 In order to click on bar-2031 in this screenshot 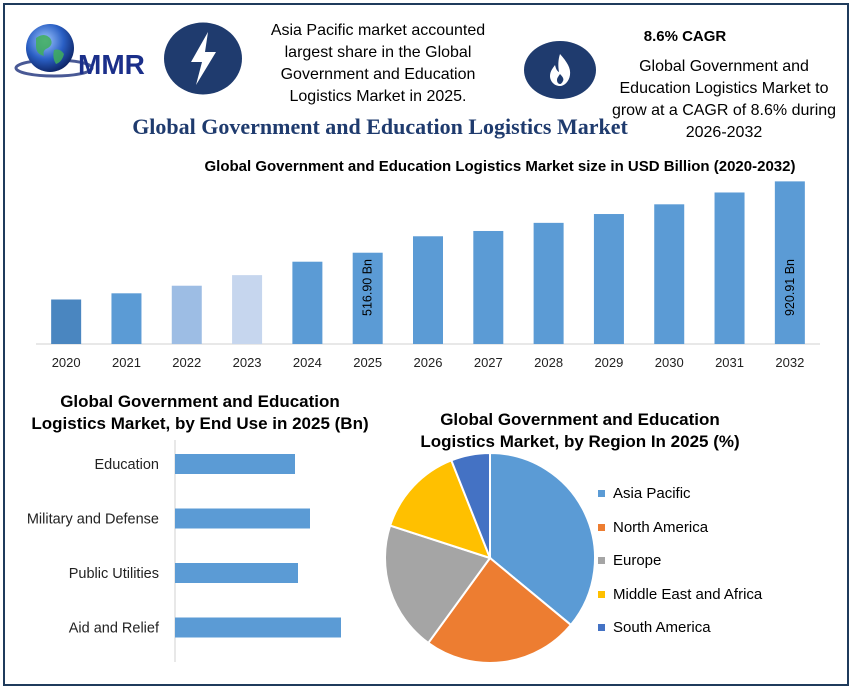, I will do `click(729, 268)`.